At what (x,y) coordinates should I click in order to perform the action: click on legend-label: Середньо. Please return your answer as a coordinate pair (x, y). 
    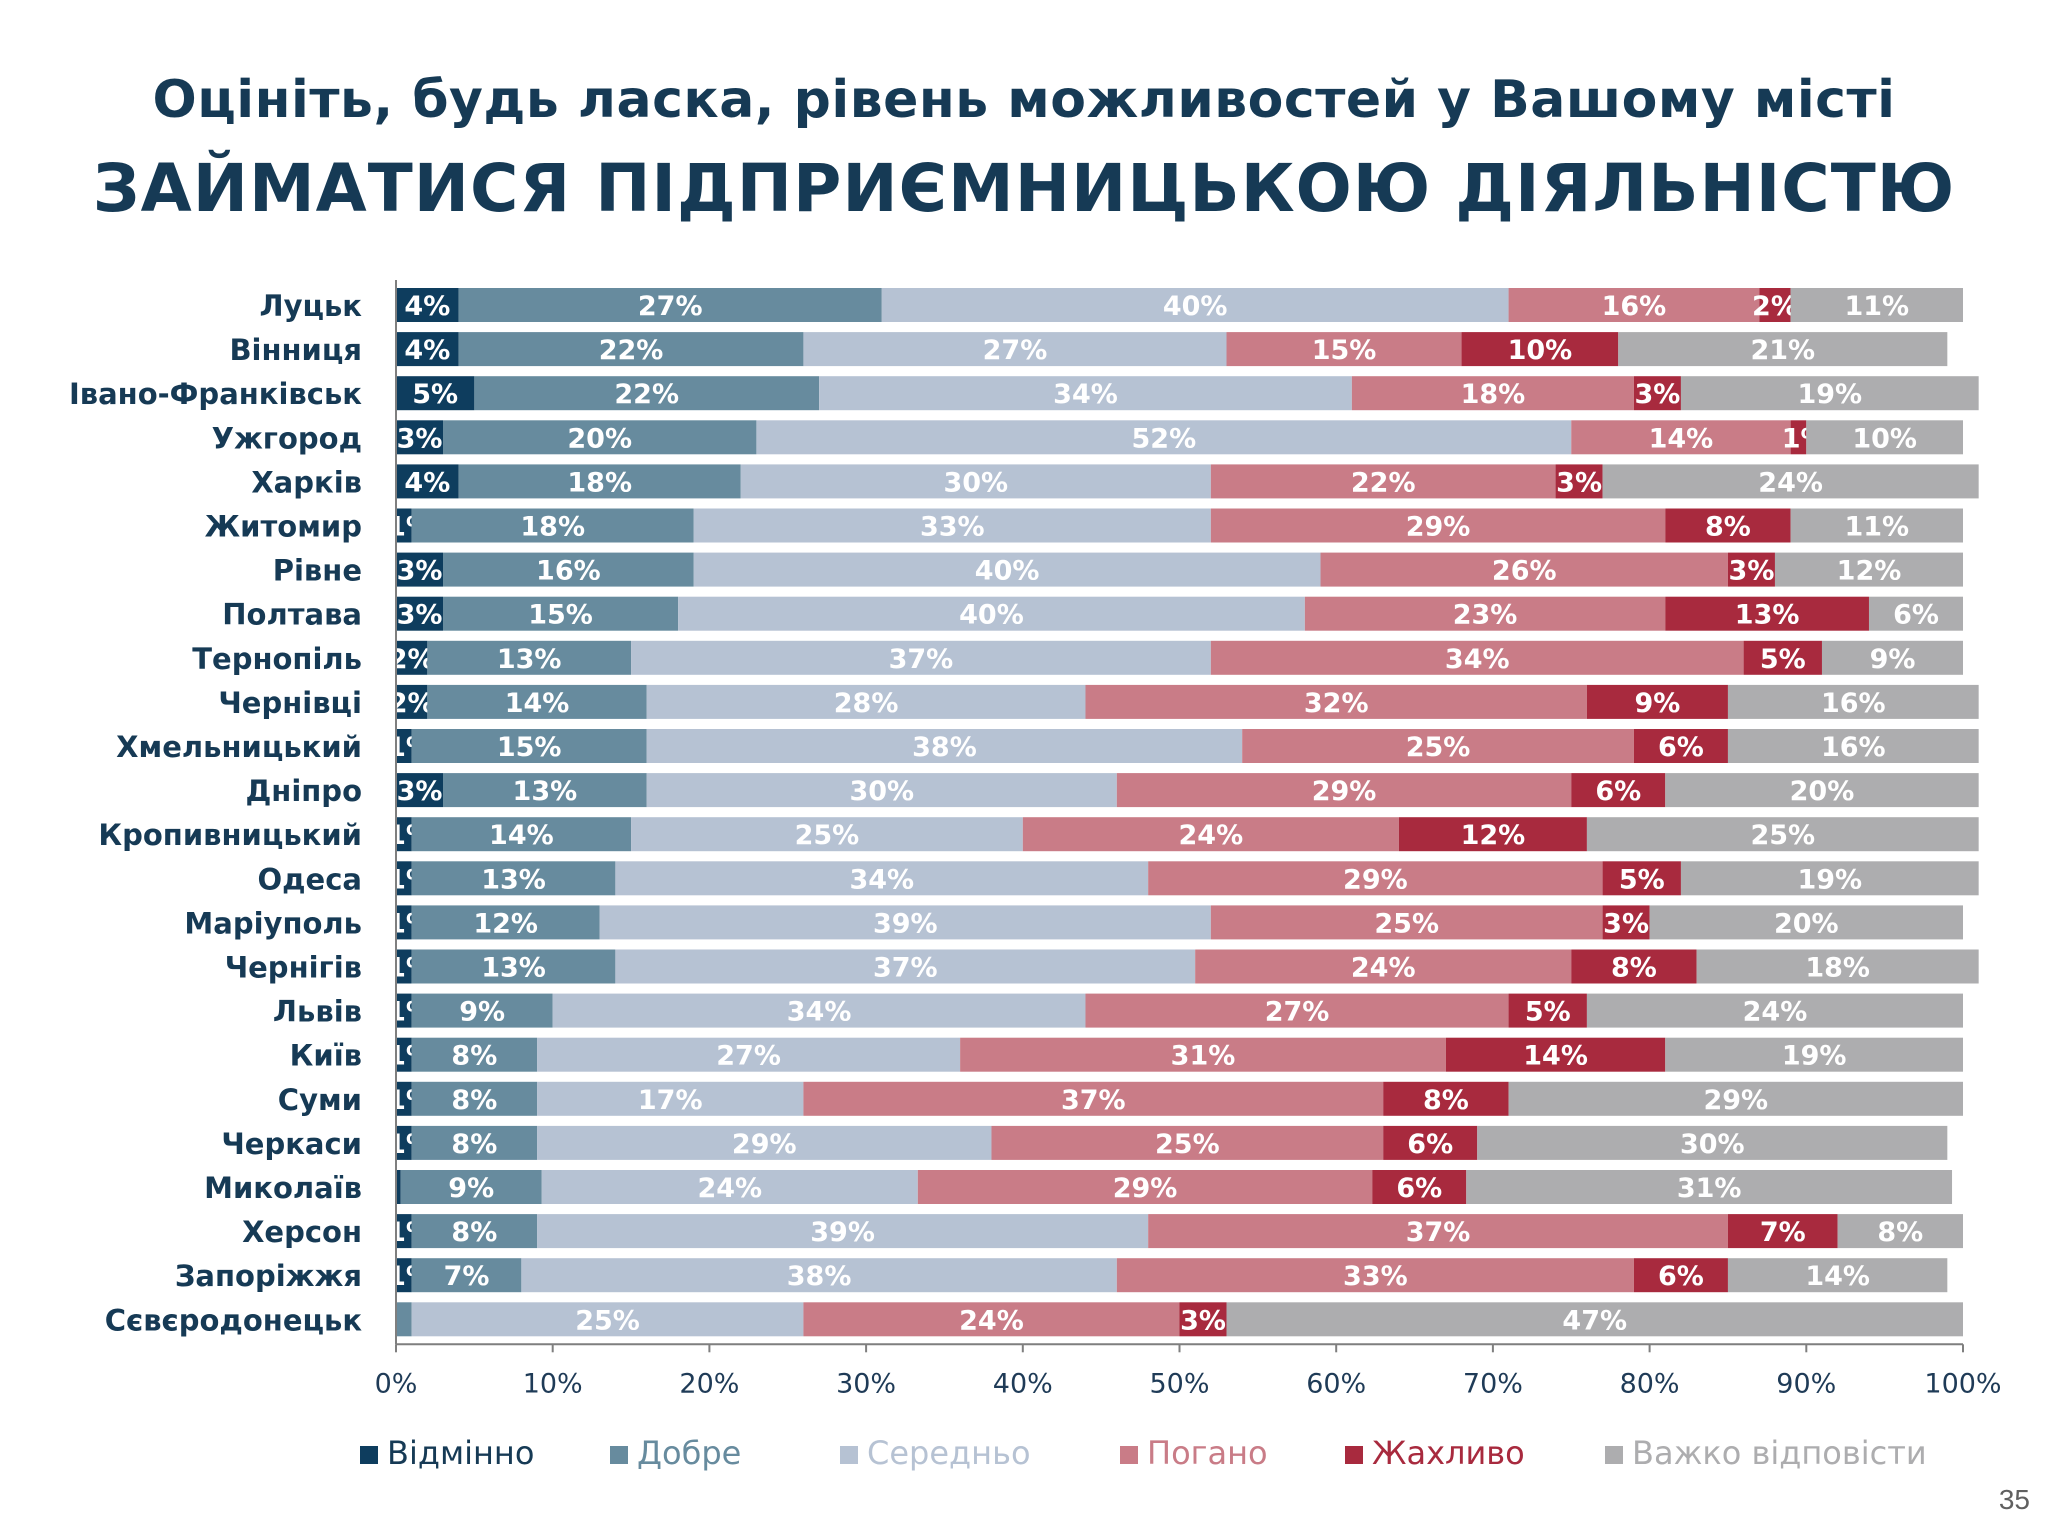
    Looking at the image, I should click on (949, 1453).